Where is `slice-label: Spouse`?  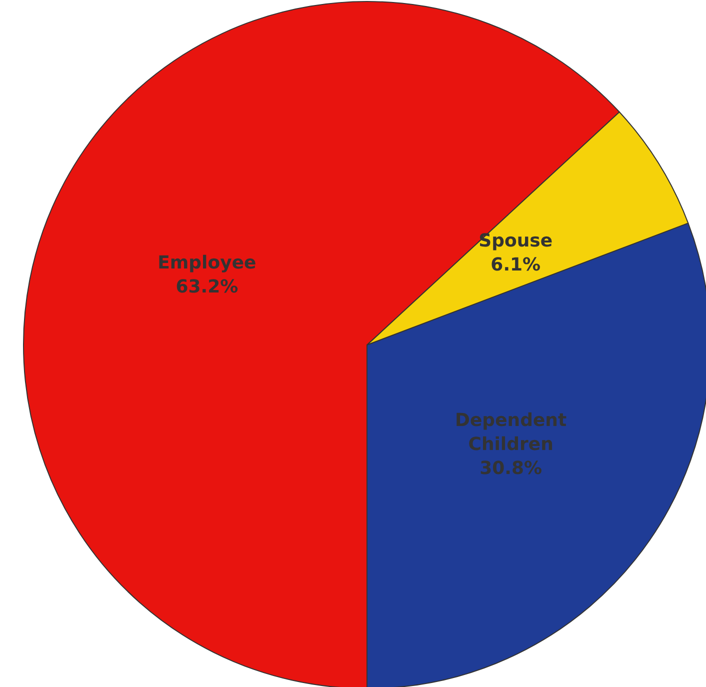
slice-label: Spouse is located at coordinates (515, 241).